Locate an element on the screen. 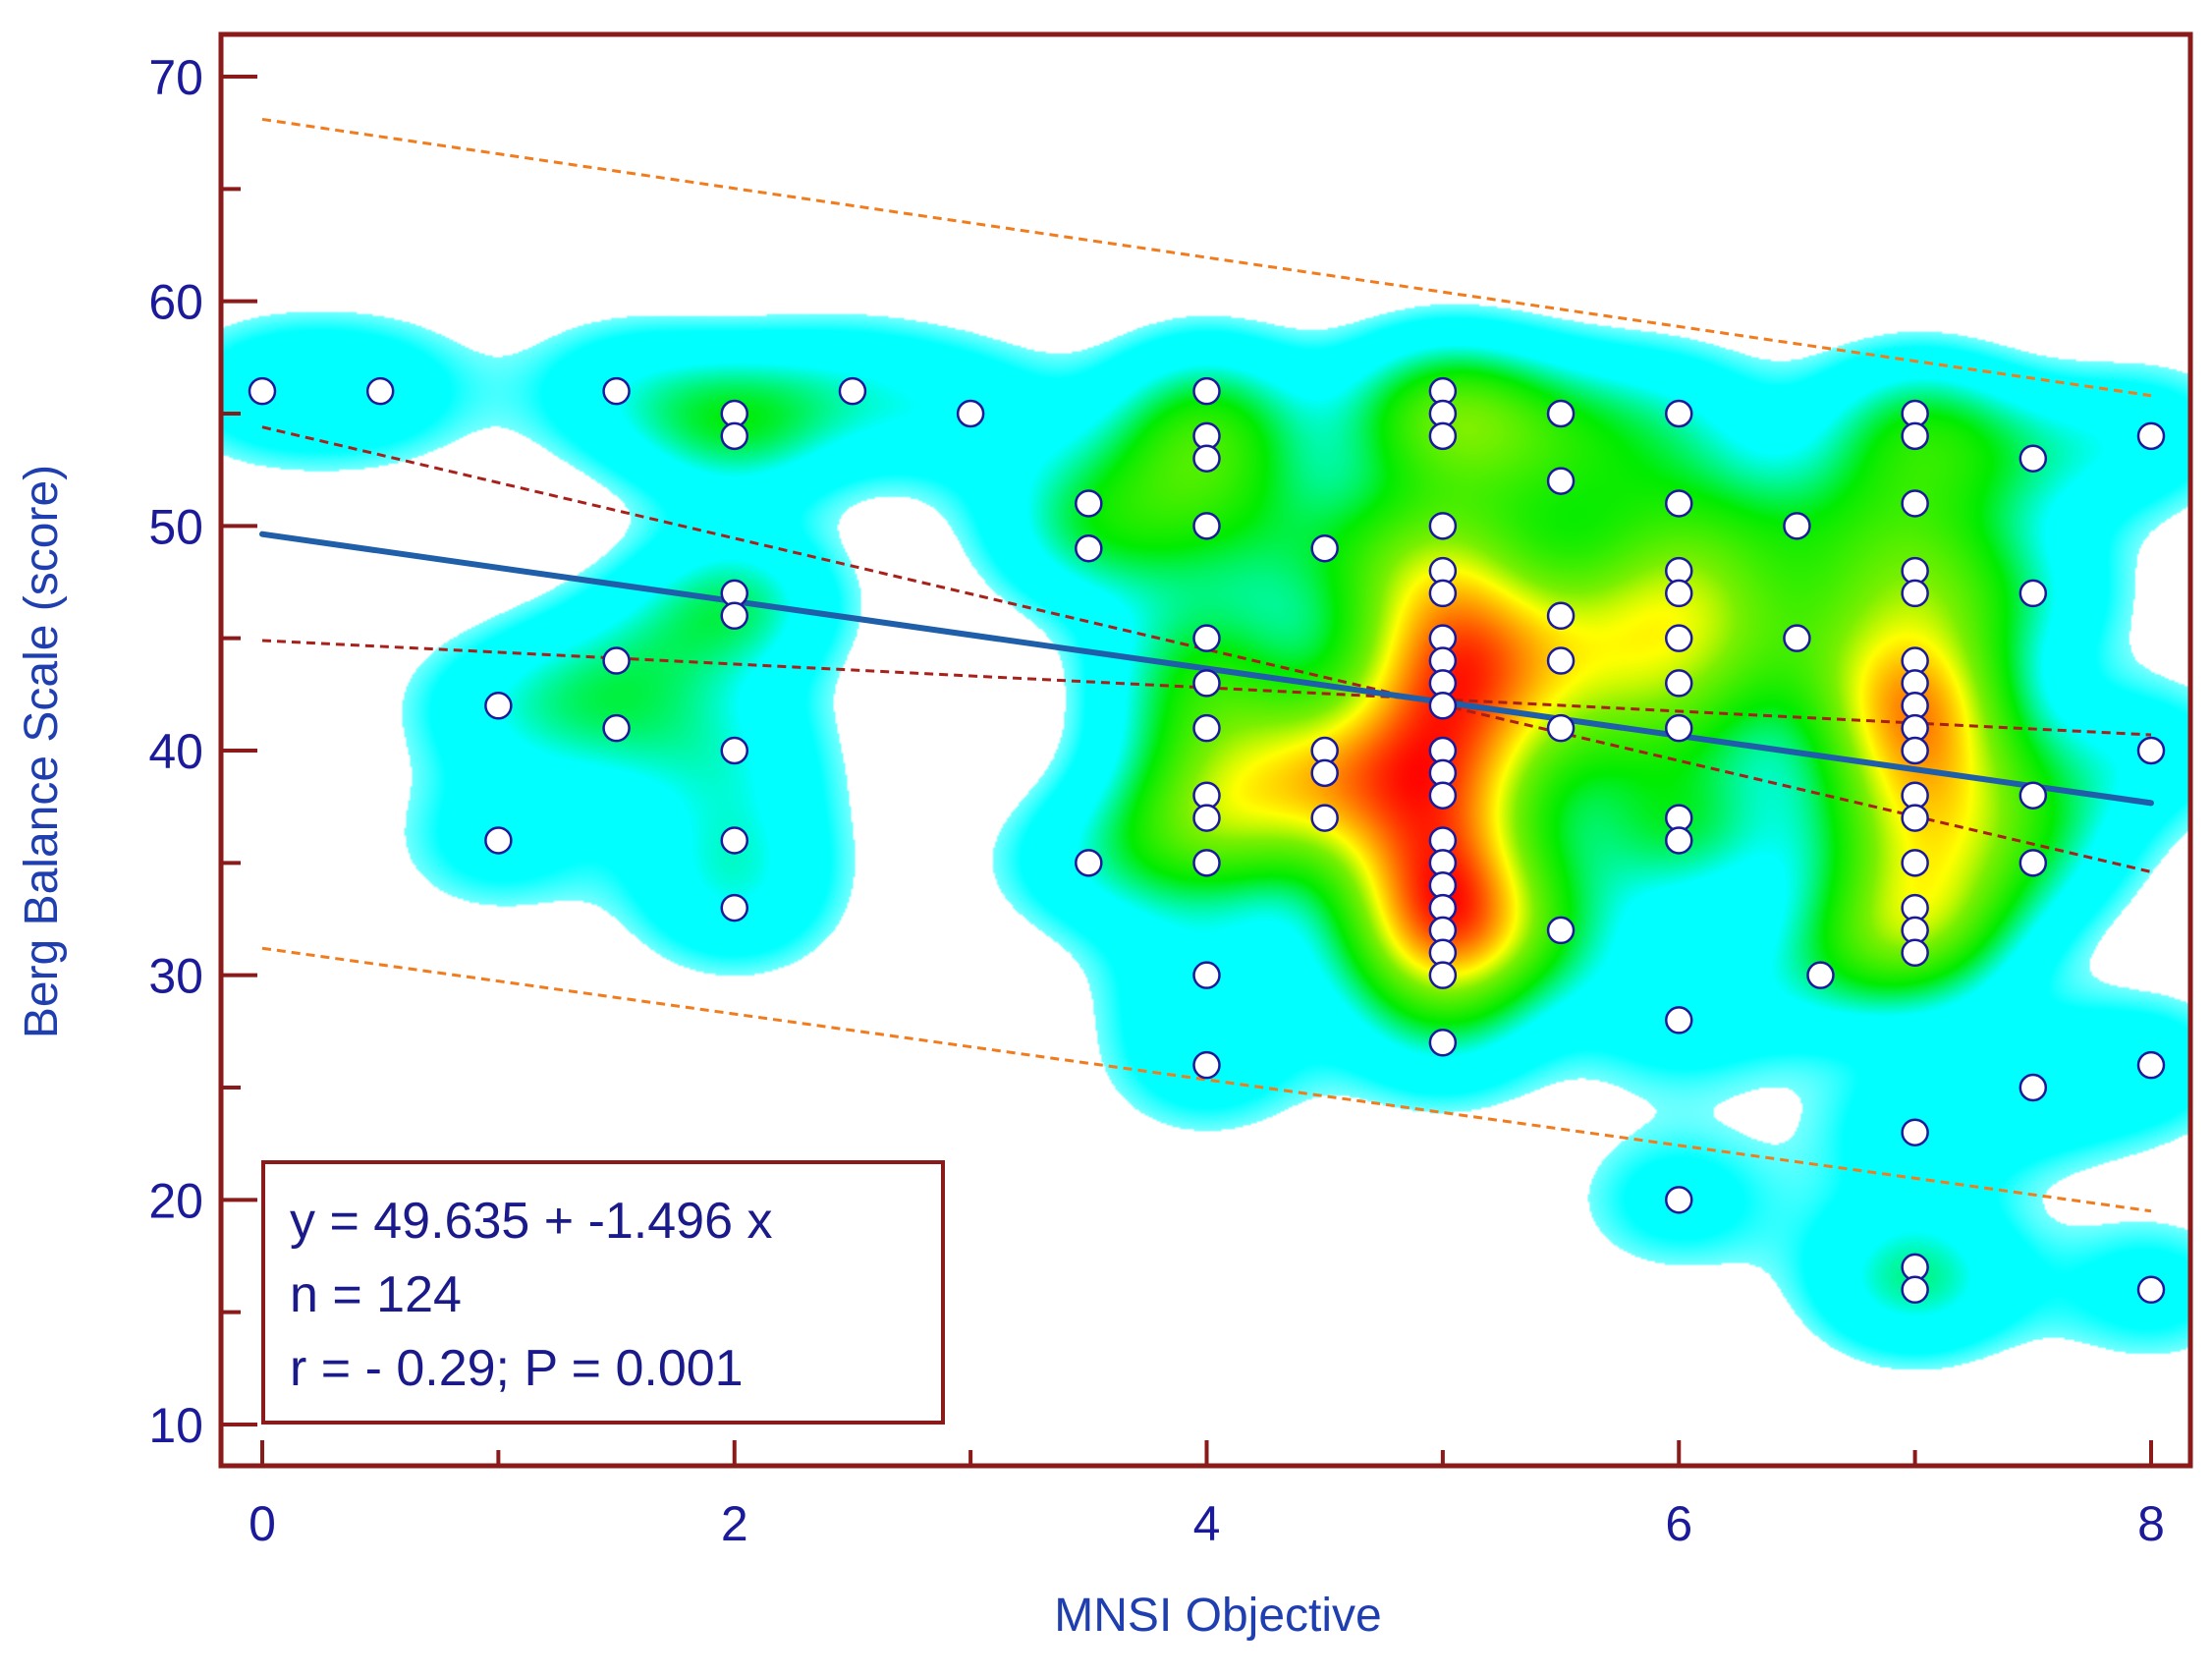  regression-line is located at coordinates (1206, 669).